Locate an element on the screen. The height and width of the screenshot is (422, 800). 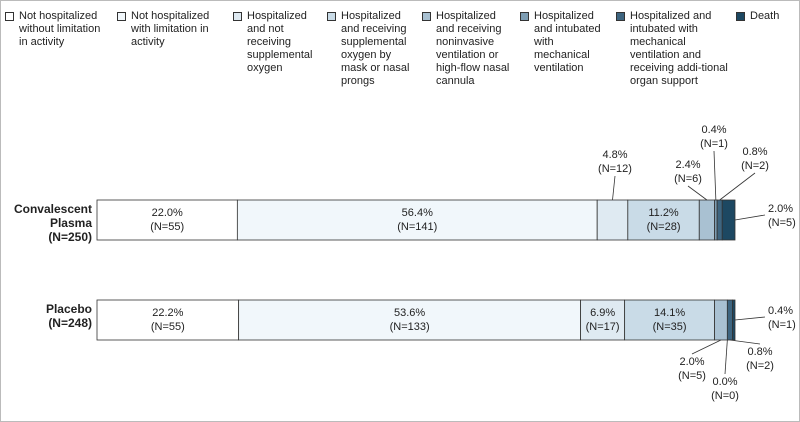
category-name: Convalescent Plasma is located at coordinates (52, 216).